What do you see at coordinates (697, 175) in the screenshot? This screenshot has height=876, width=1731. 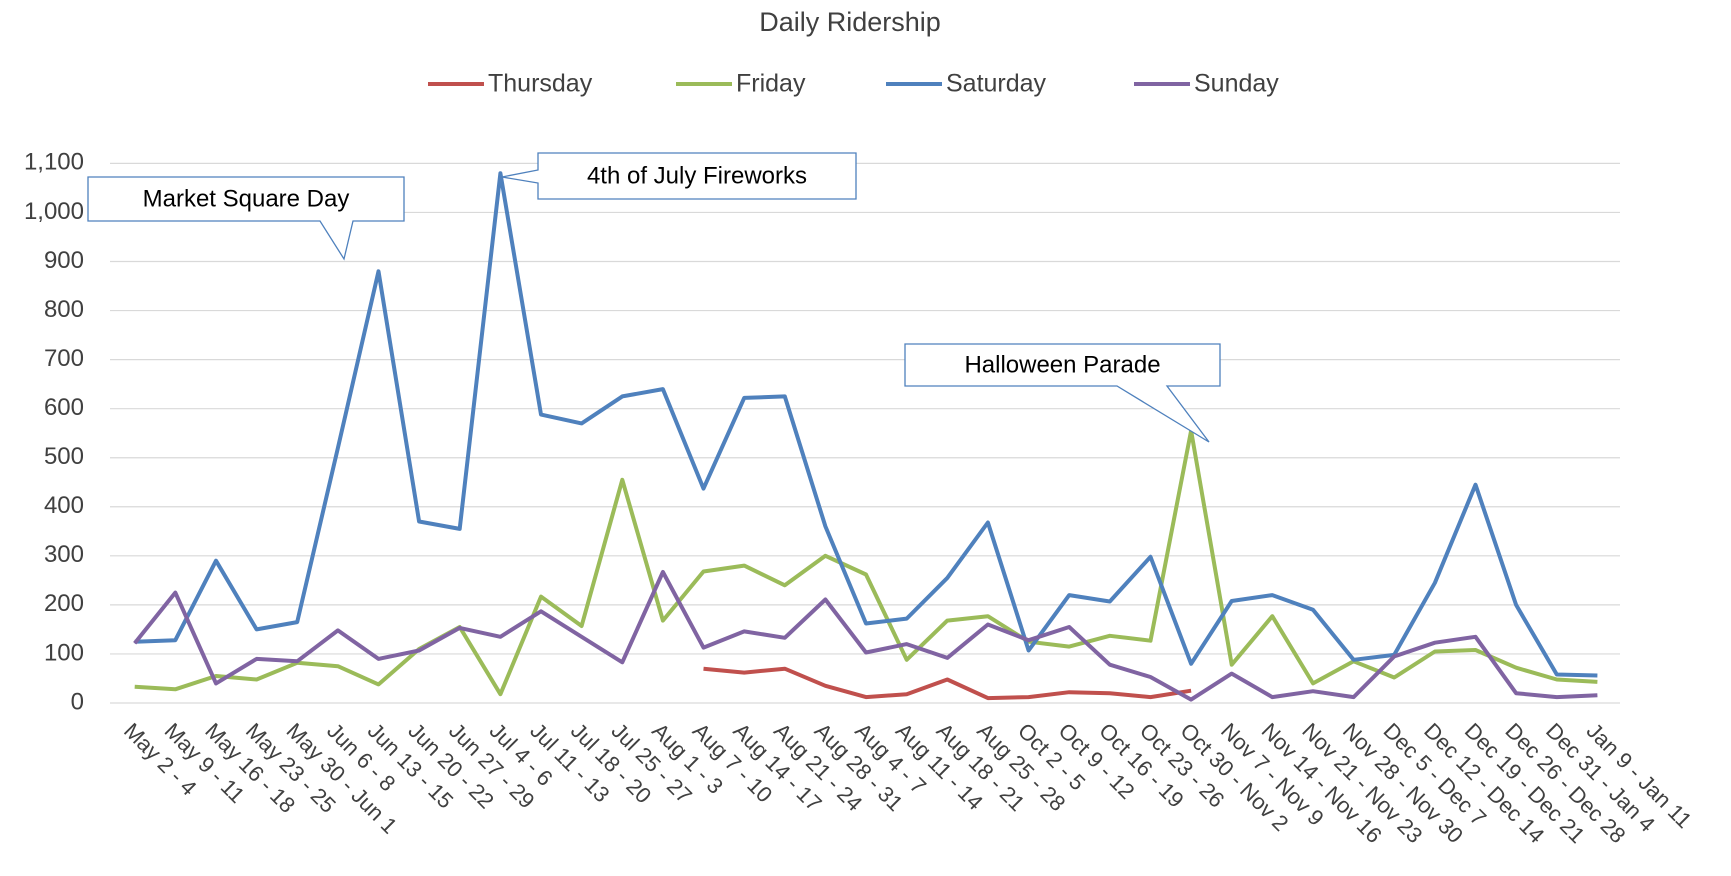 I see `annotation-text: 4th of July Fireworks` at bounding box center [697, 175].